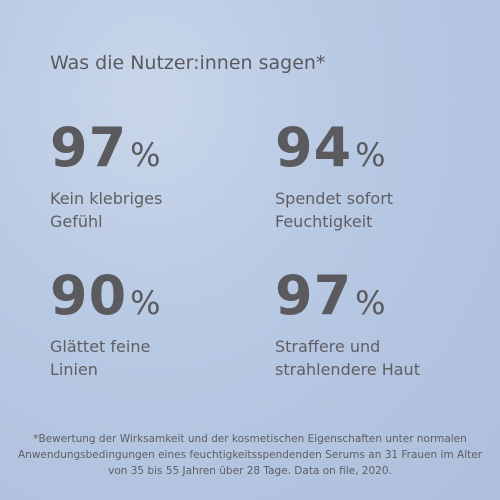 The width and height of the screenshot is (500, 500). I want to click on stat-label-line: Feuchtigkeit, so click(324, 221).